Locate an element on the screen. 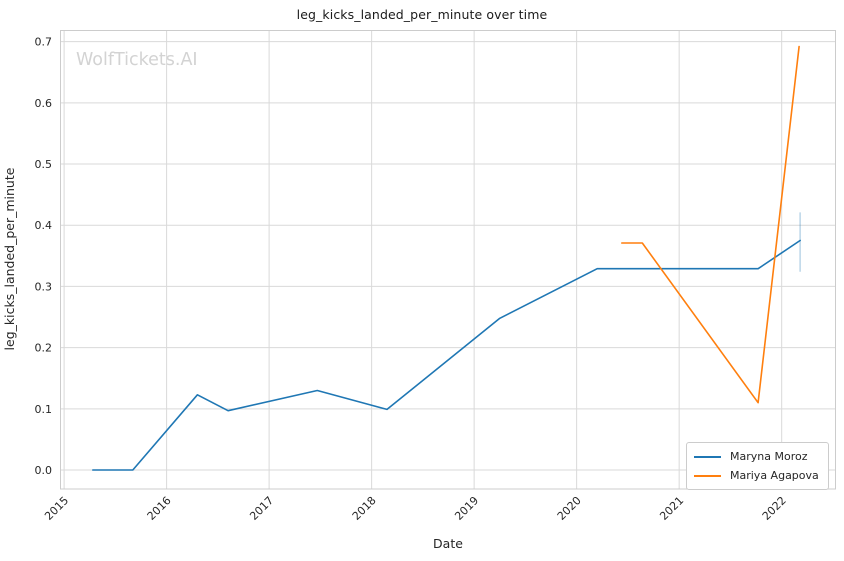 The image size is (844, 561). y-tick-label: 0.5 is located at coordinates (44, 164).